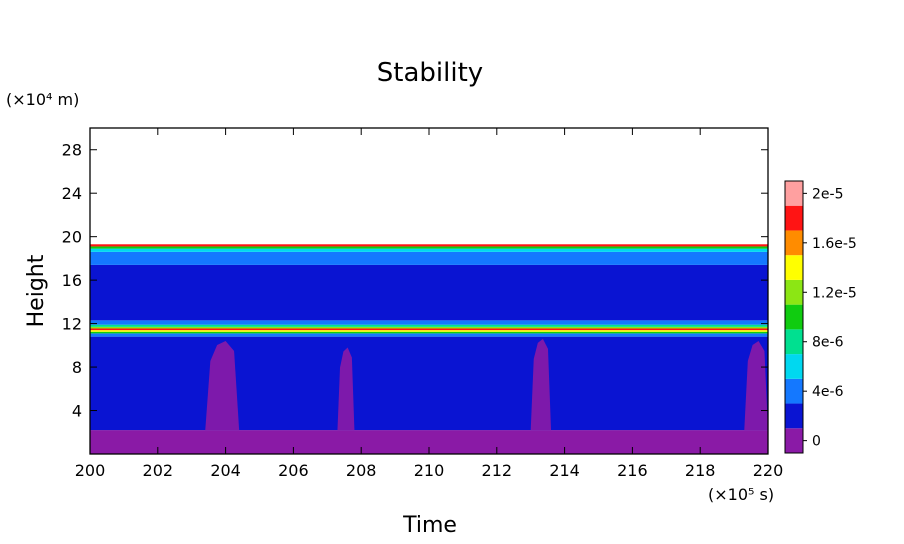 This screenshot has width=904, height=544. Describe the element at coordinates (816, 442) in the screenshot. I see `colorbar-label-0: 0` at that location.